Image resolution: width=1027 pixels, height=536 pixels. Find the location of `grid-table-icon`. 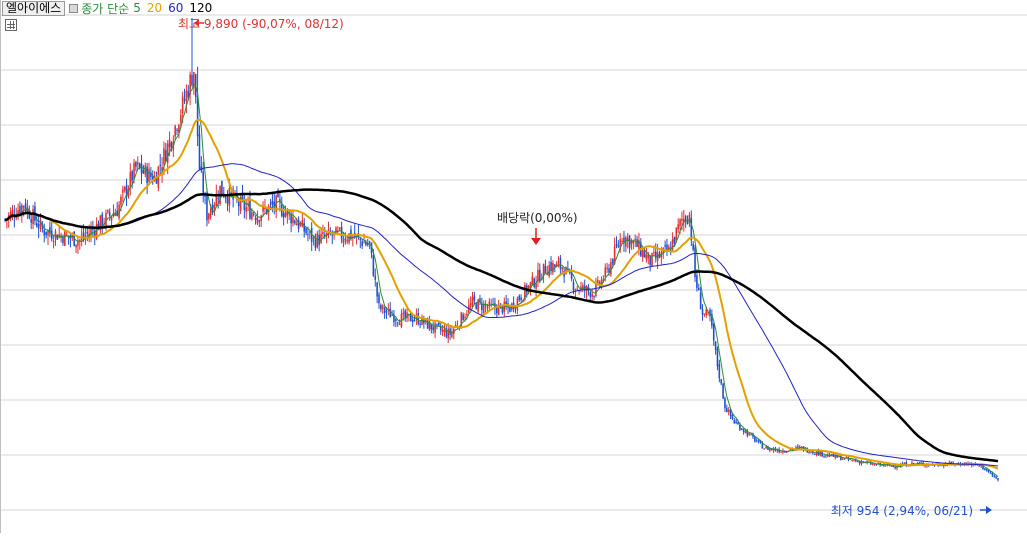

grid-table-icon is located at coordinates (11, 25).